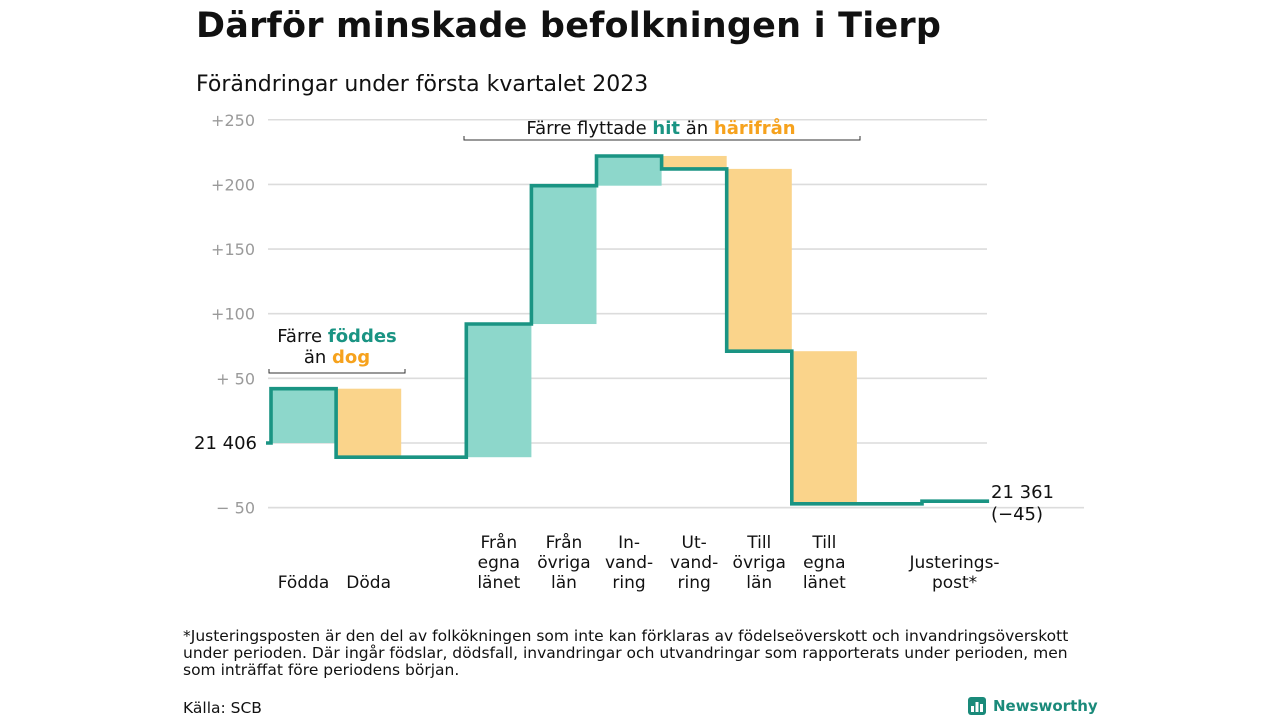  I want to click on y-tick-label: +100, so click(233, 314).